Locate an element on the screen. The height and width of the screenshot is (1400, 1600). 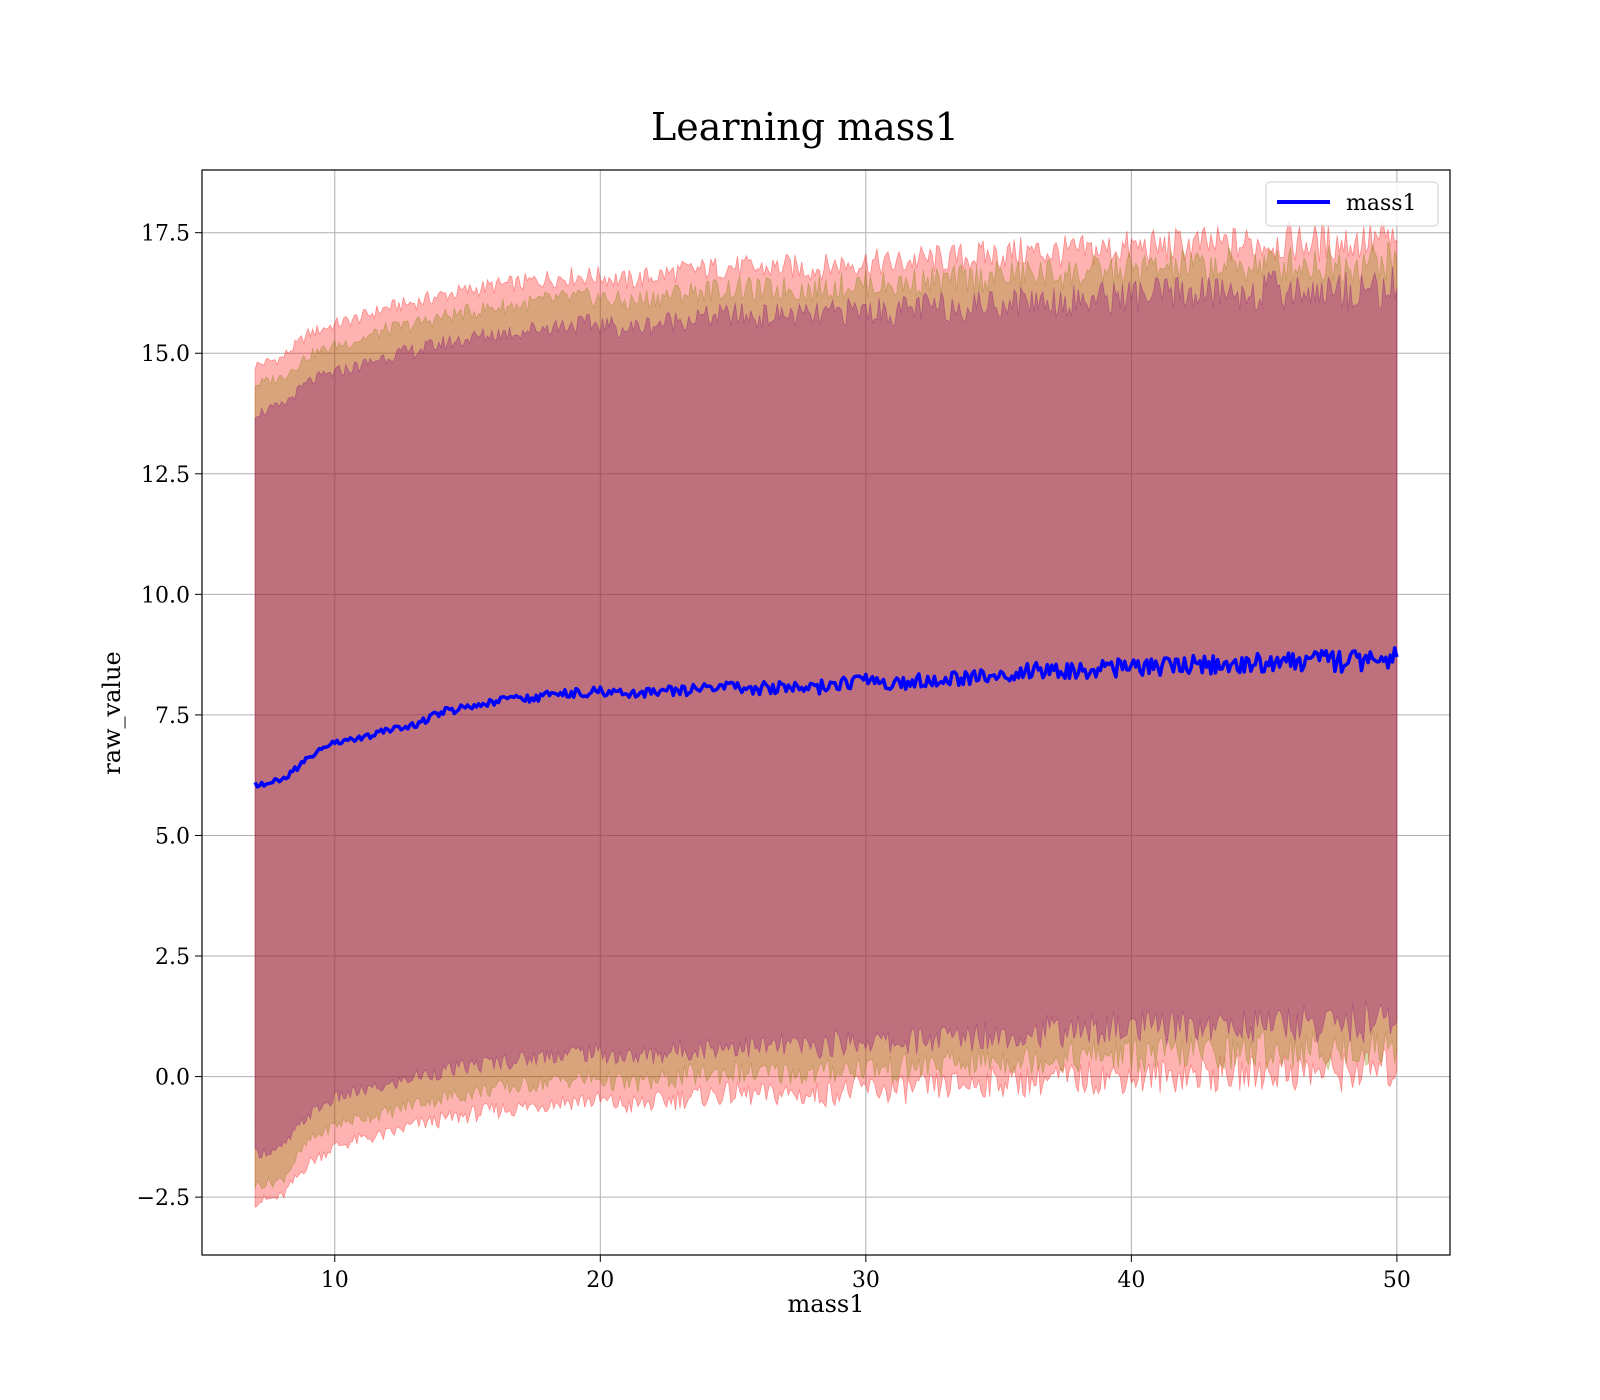
y-tick-label: 7.5 is located at coordinates (172, 716).